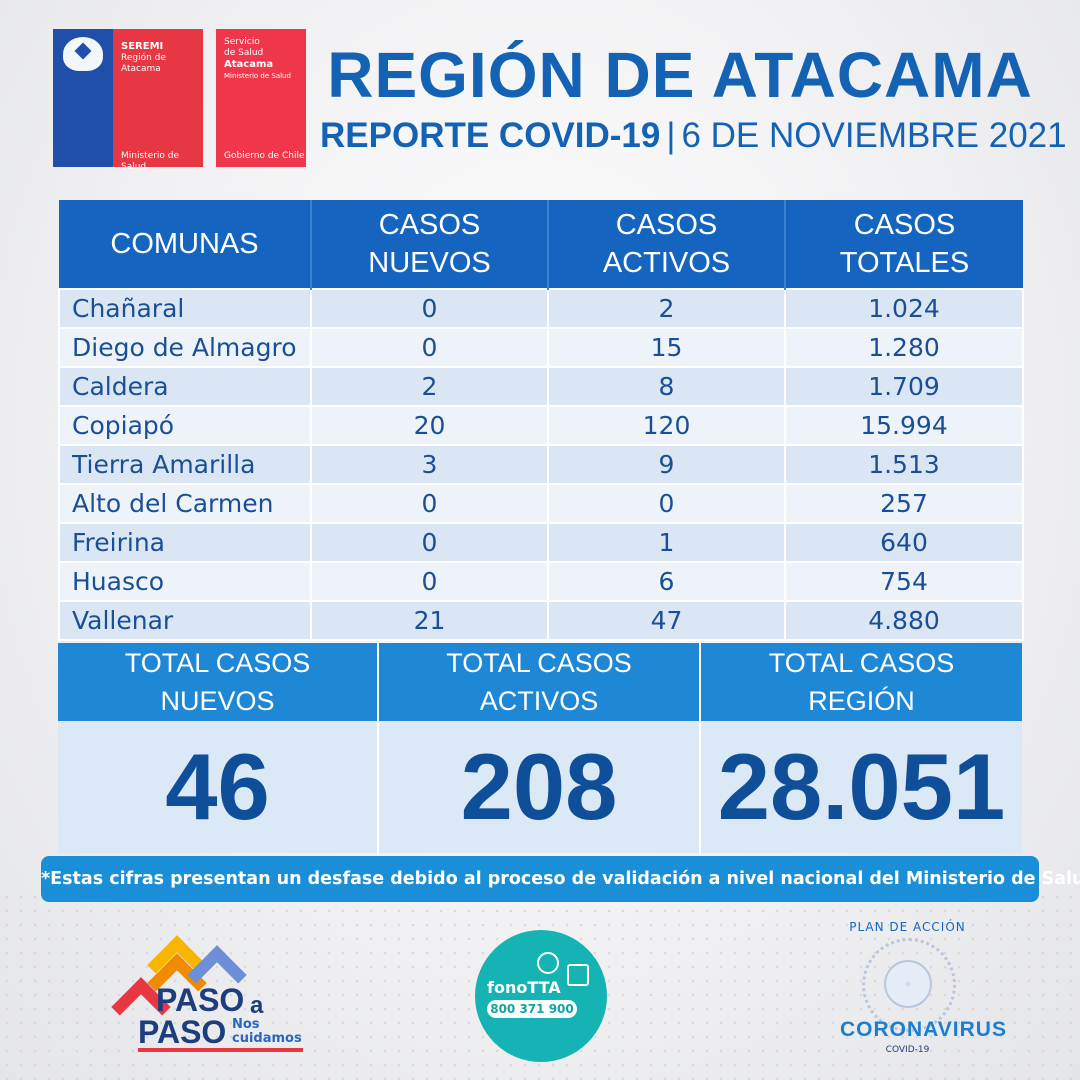  What do you see at coordinates (185, 386) in the screenshot?
I see `cell-comuna: Caldera` at bounding box center [185, 386].